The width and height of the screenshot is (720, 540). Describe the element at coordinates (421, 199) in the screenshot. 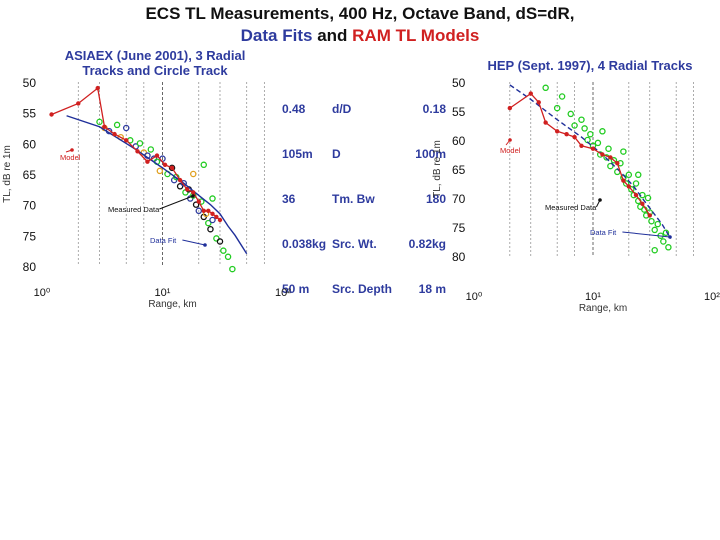

I see `params-col-3: 0.18 100m 180 0.82kg 18 m` at that location.